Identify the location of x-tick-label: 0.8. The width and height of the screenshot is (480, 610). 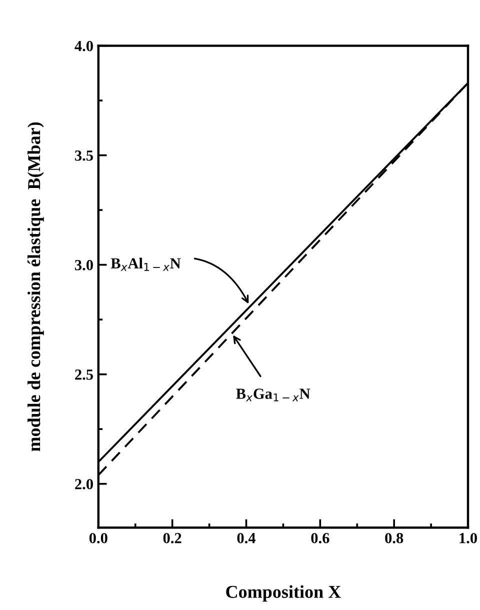
(394, 538).